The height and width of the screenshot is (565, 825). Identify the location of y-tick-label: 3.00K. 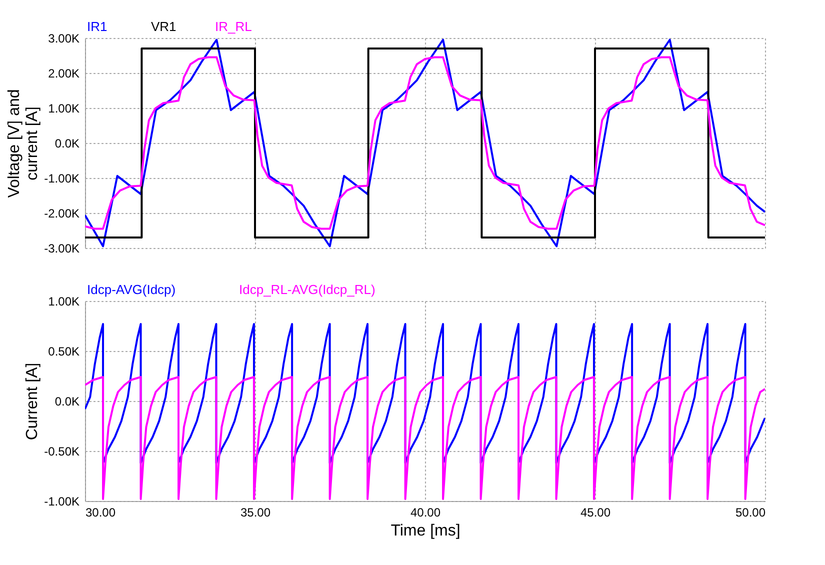
(64, 39).